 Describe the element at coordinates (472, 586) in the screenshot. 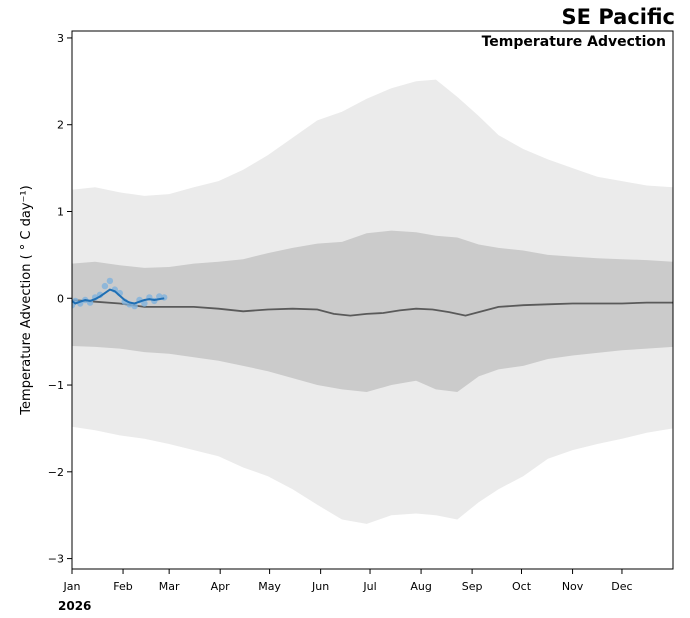

I see `x-tick-label: Sep` at that location.